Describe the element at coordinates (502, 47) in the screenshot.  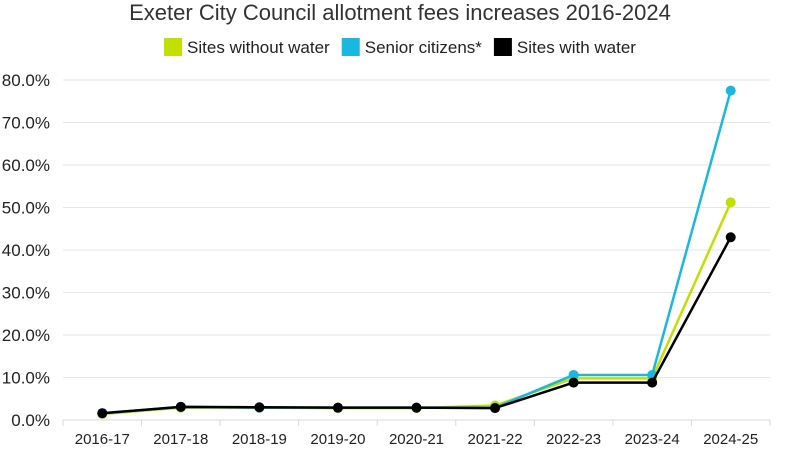
I see `legend-swatch-sites-with-water` at that location.